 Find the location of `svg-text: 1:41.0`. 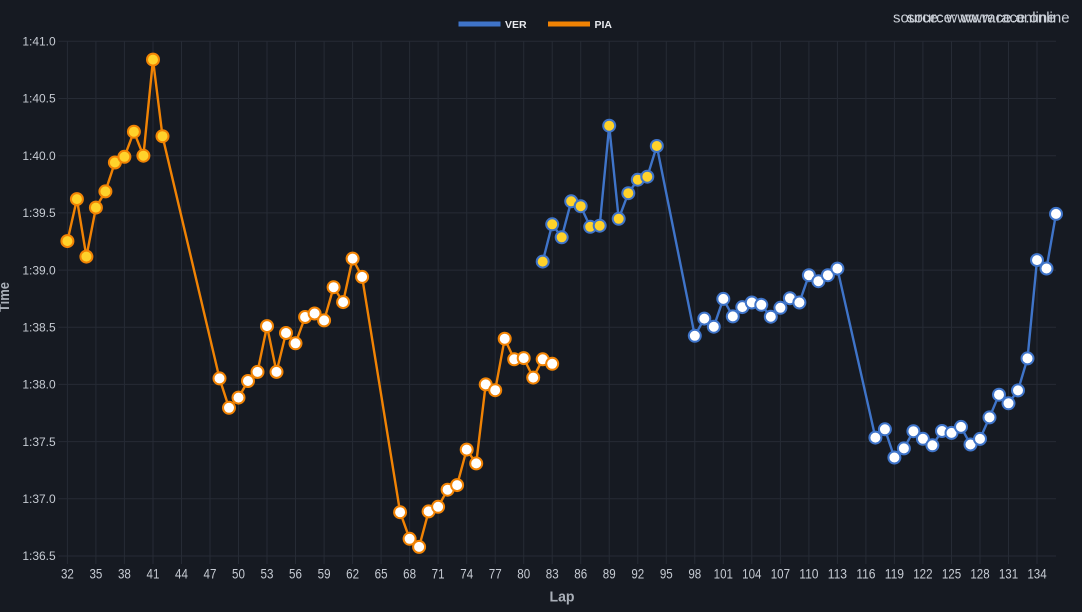

svg-text: 1:41.0 is located at coordinates (39, 42).